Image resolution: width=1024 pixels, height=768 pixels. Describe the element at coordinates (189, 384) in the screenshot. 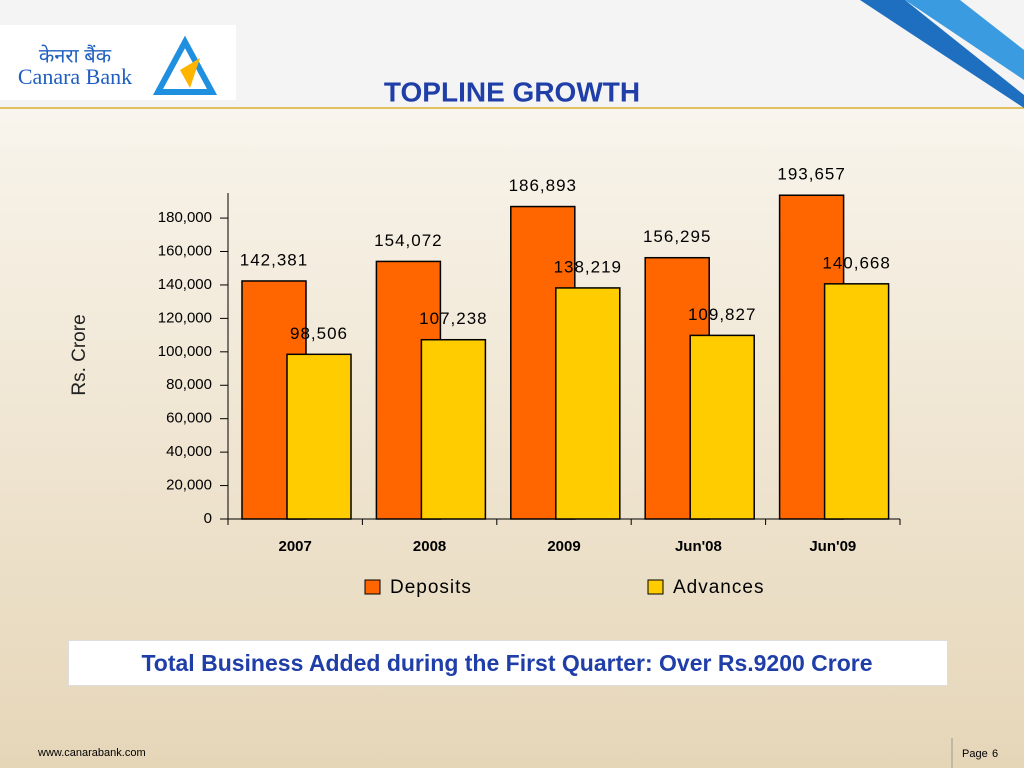

I see `y-tick-label: 80,000` at that location.